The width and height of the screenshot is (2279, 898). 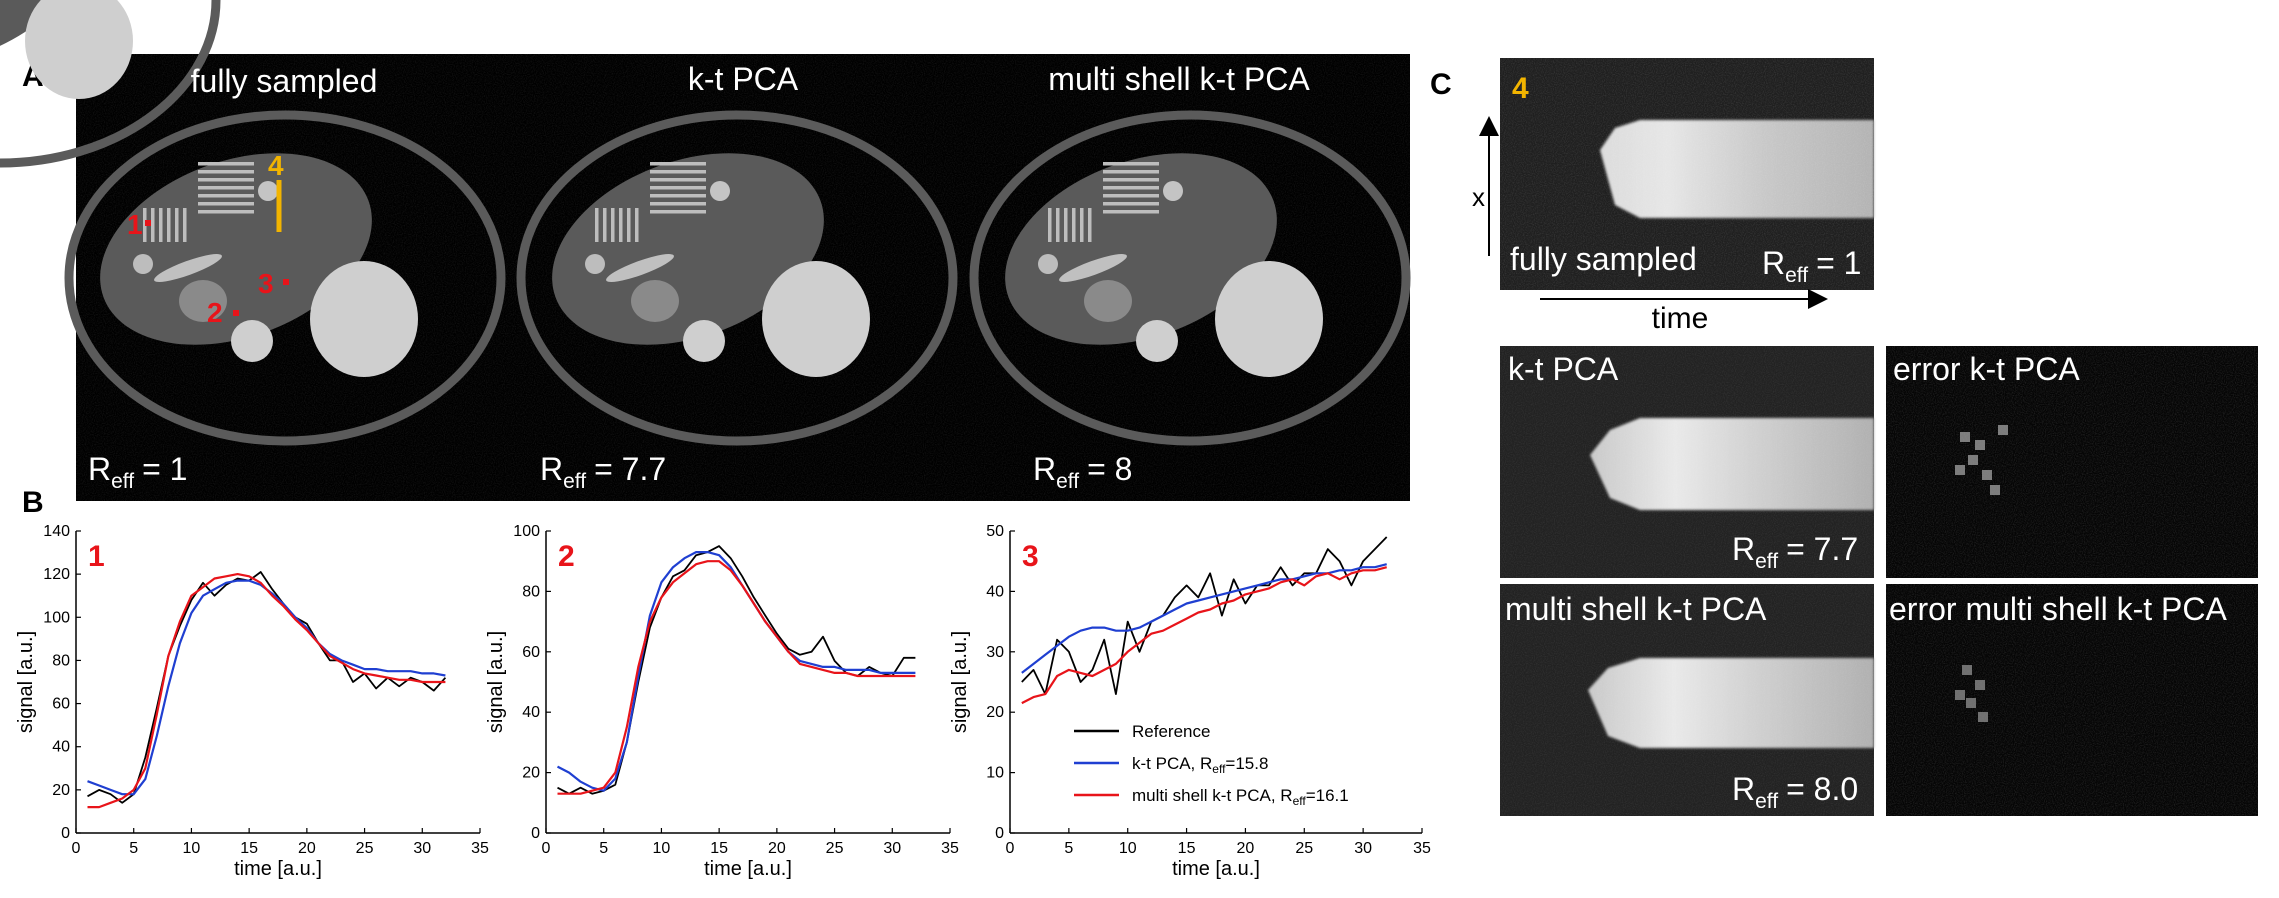 What do you see at coordinates (995, 773) in the screenshot?
I see `y-tick-label: 10` at bounding box center [995, 773].